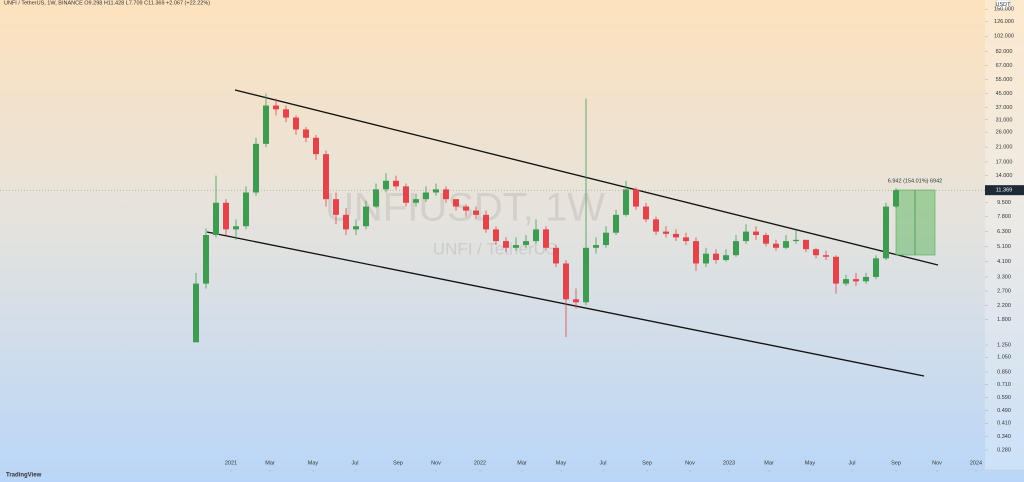 The width and height of the screenshot is (1024, 482). What do you see at coordinates (1004, 52) in the screenshot?
I see `y-tick-label: 82.000` at bounding box center [1004, 52].